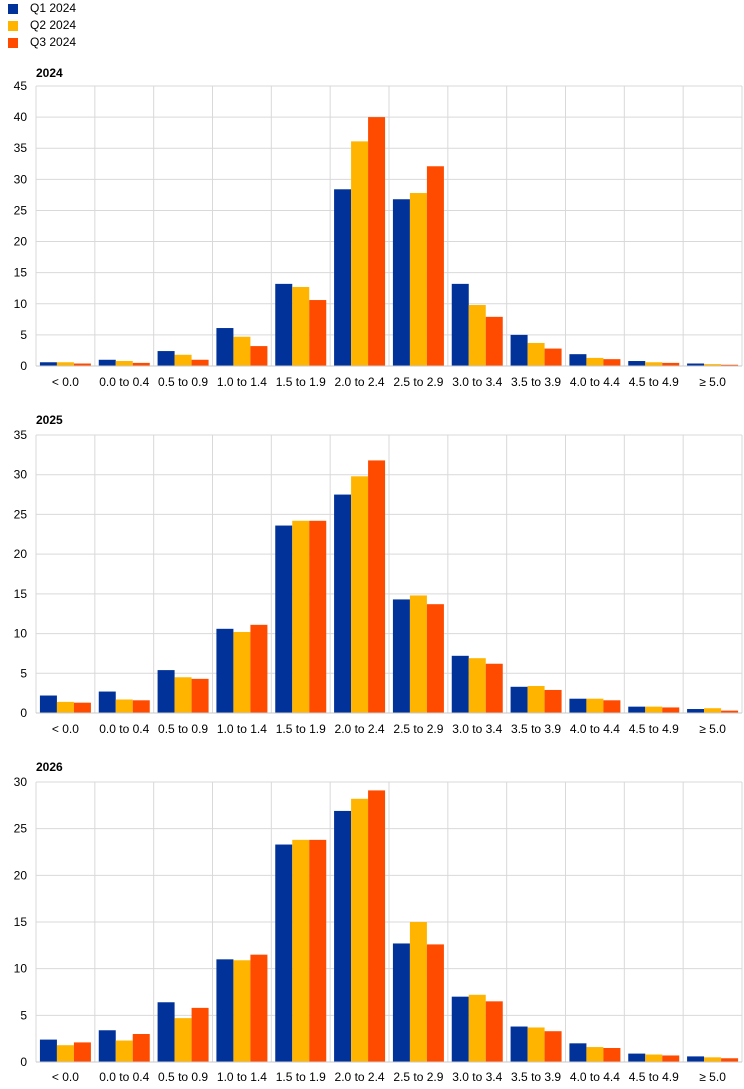  What do you see at coordinates (23, 335) in the screenshot?
I see `y-tick-label: 5` at bounding box center [23, 335].